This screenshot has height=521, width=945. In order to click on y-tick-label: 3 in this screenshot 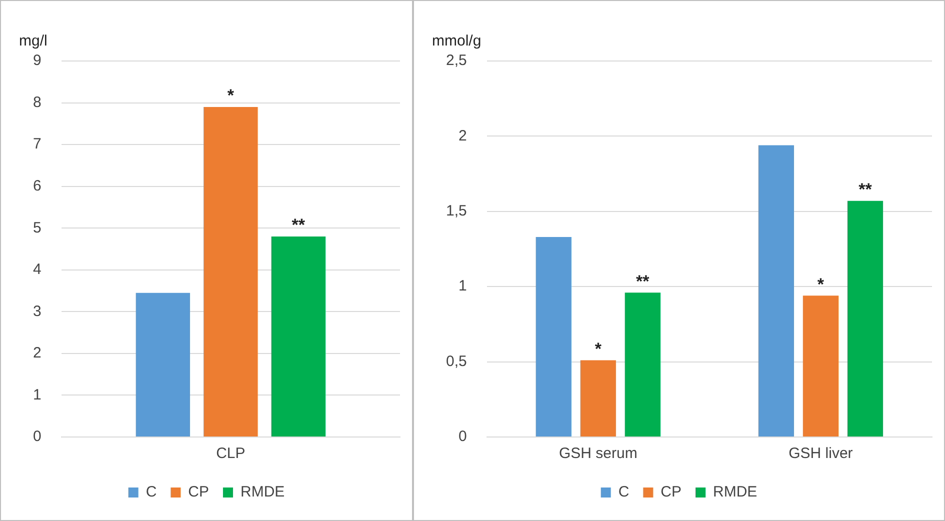, I will do `click(37, 311)`.